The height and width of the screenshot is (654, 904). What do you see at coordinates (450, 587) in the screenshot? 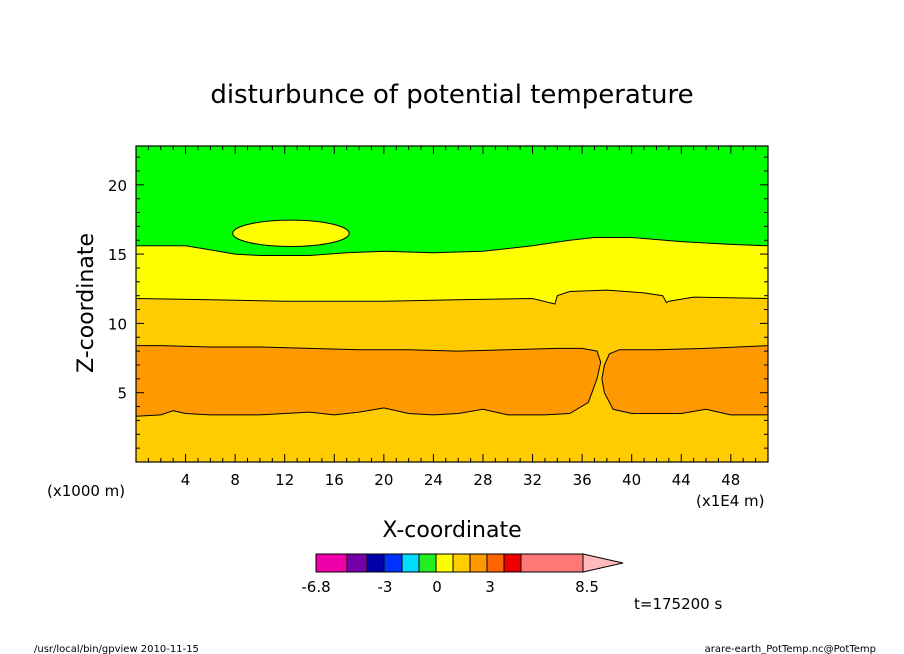
I see `colorbar-labels: -6.8 -3 0 3 8.5` at bounding box center [450, 587].